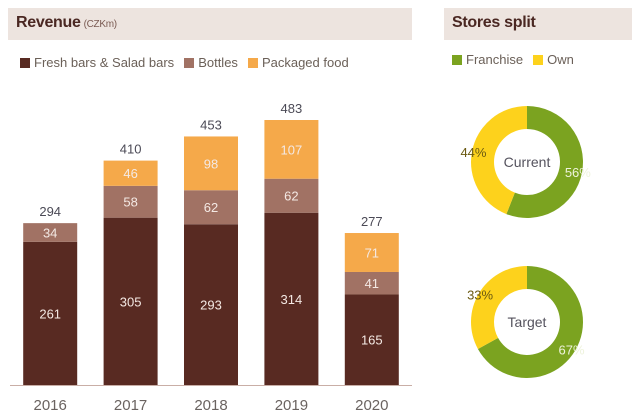 The width and height of the screenshot is (640, 418). Describe the element at coordinates (473, 152) in the screenshot. I see `donut-pct-label: 44%` at that location.